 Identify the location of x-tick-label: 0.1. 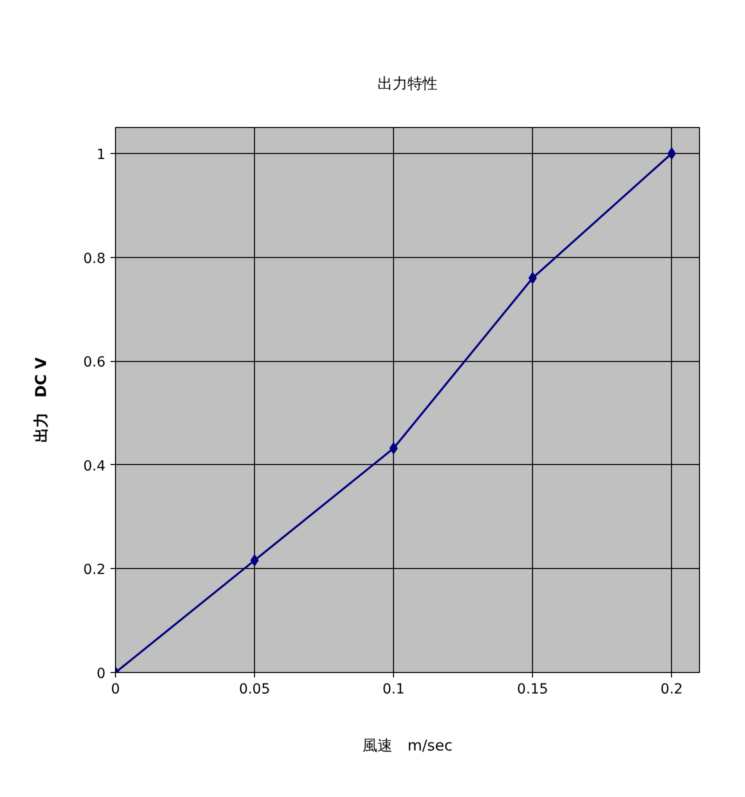
(393, 690).